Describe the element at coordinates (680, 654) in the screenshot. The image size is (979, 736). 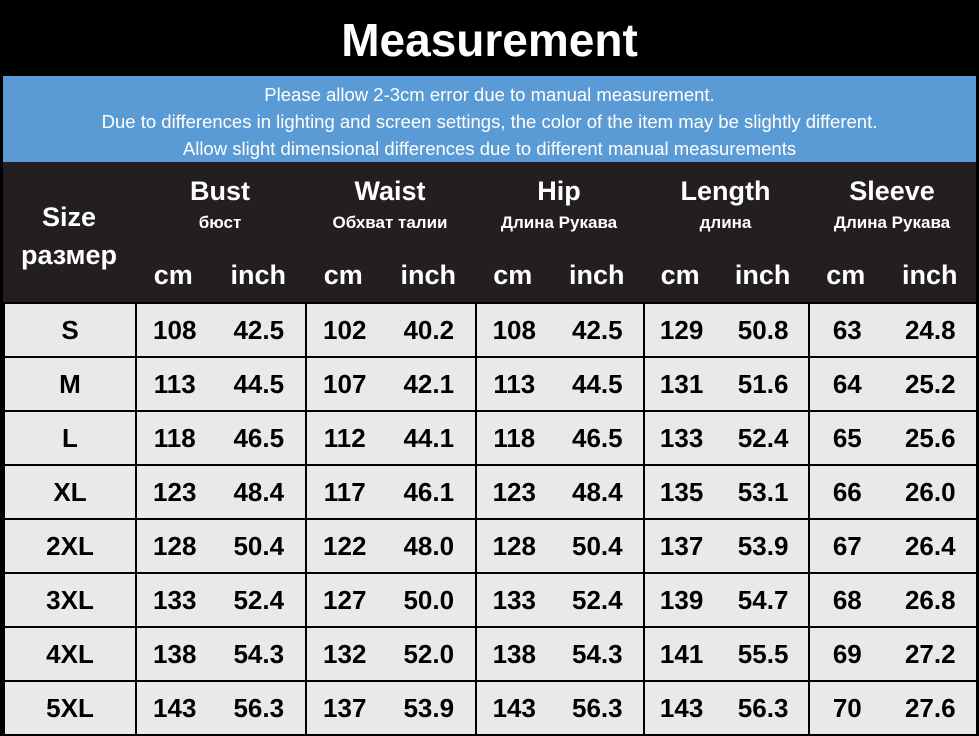
I see `cm-cell: 141` at that location.